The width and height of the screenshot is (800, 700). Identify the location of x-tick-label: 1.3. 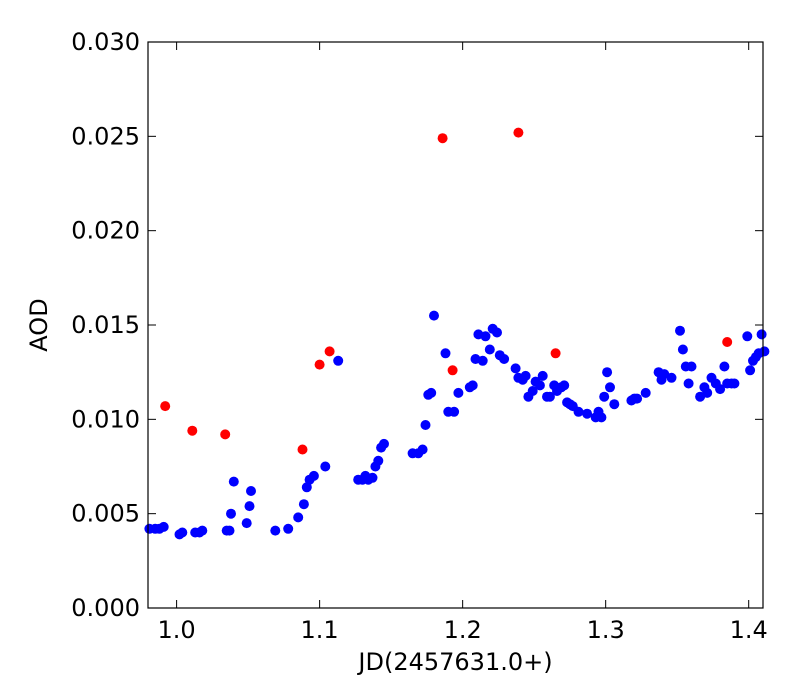
(606, 630).